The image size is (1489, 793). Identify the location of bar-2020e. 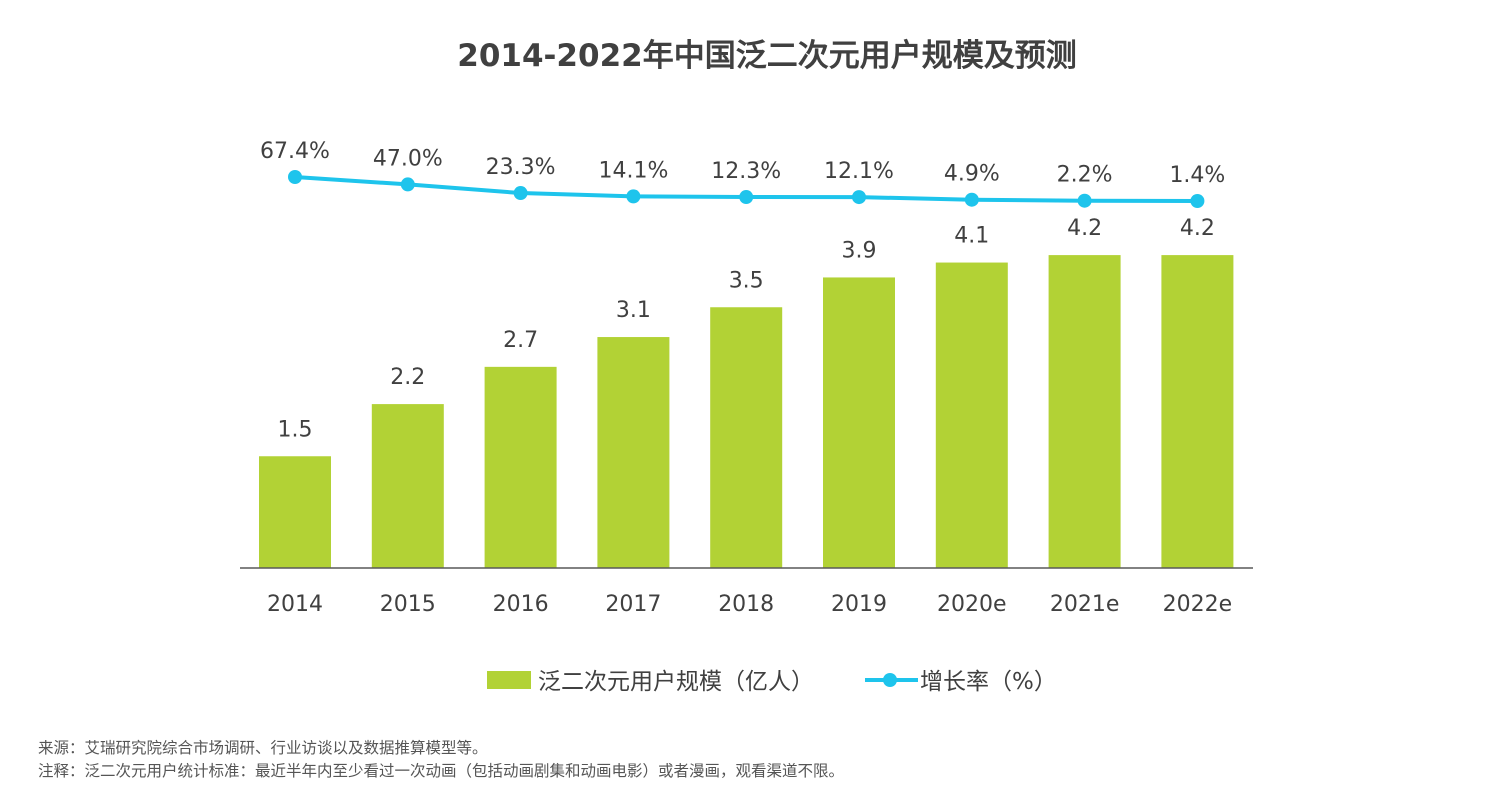
(971, 415).